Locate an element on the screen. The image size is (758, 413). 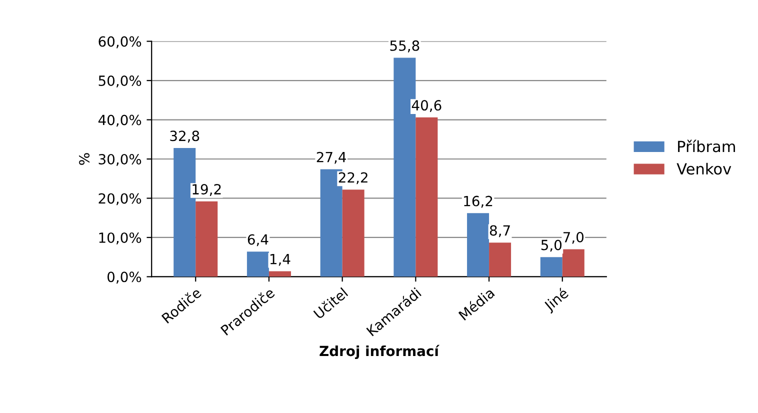
data-label: 1,4 is located at coordinates (280, 260).